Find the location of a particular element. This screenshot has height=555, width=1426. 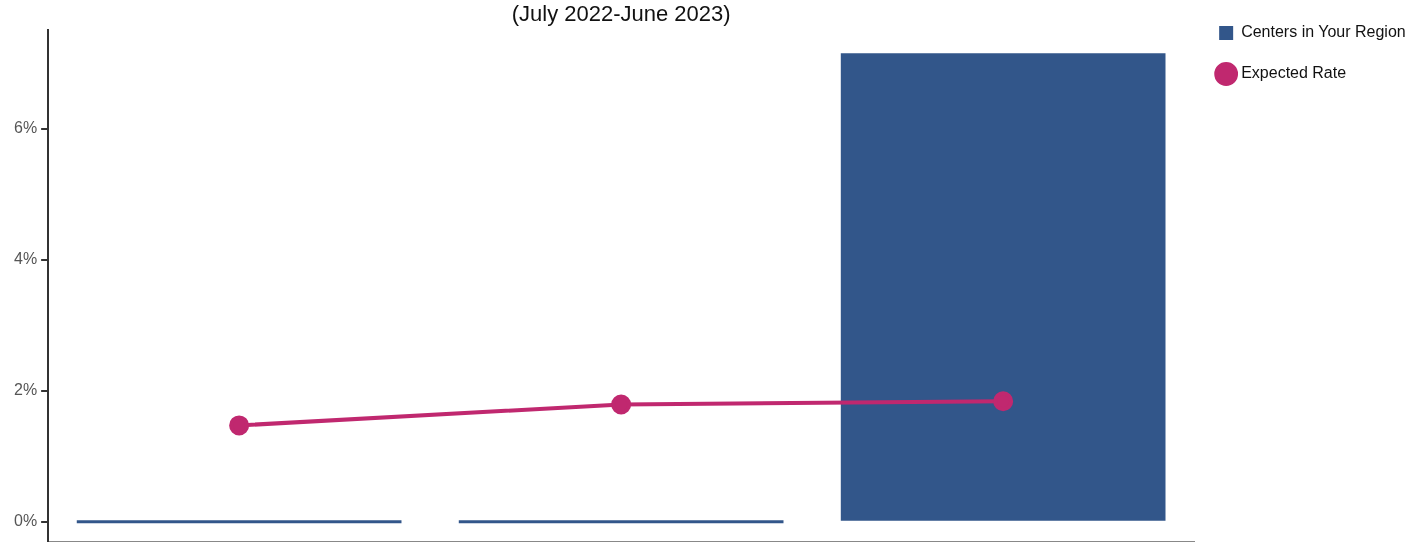

chart-title: (July 2022-June 2023) is located at coordinates (621, 14).